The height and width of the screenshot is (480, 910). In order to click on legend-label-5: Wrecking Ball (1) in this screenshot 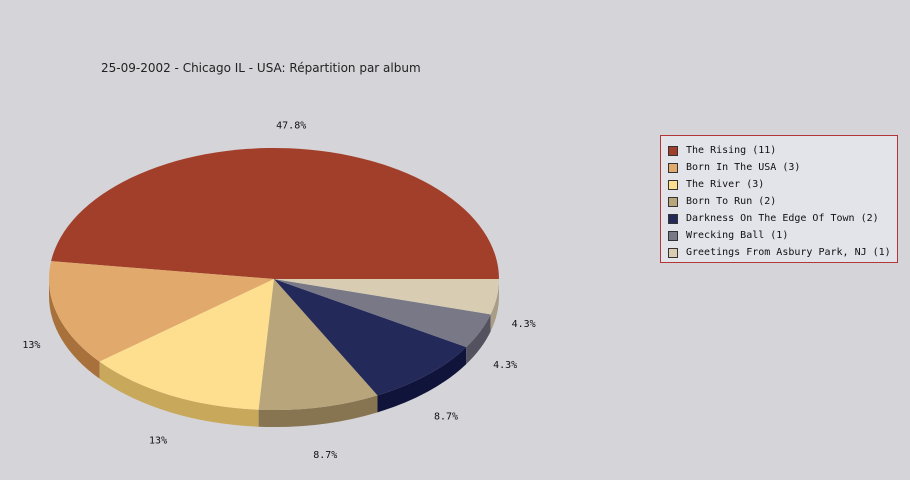, I will do `click(737, 235)`.